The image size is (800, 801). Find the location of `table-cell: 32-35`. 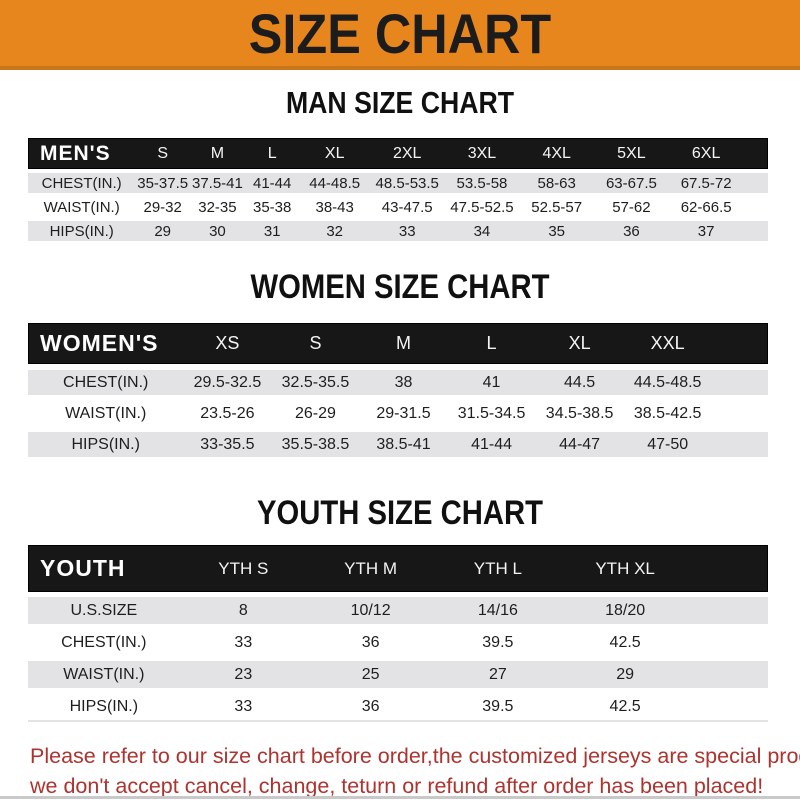

table-cell: 32-35 is located at coordinates (217, 207).